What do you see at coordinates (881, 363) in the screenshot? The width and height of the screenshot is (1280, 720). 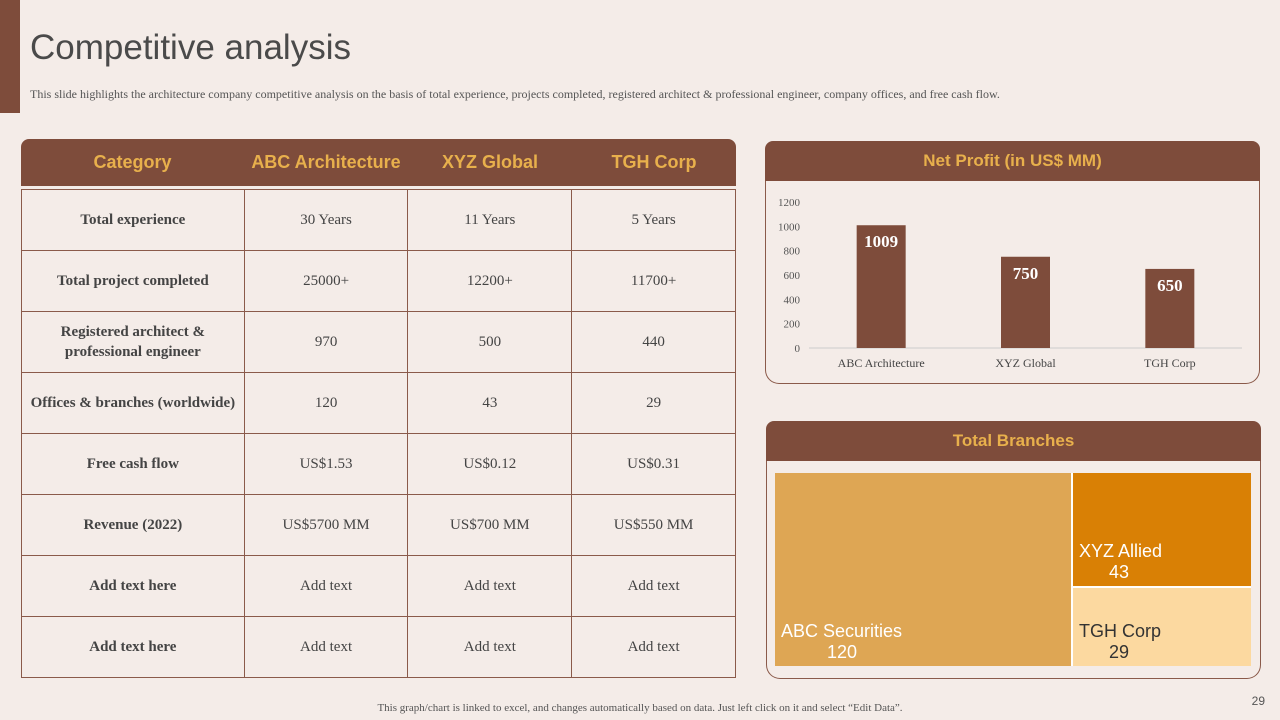 I see `x-tick-label: ABC Architecture` at bounding box center [881, 363].